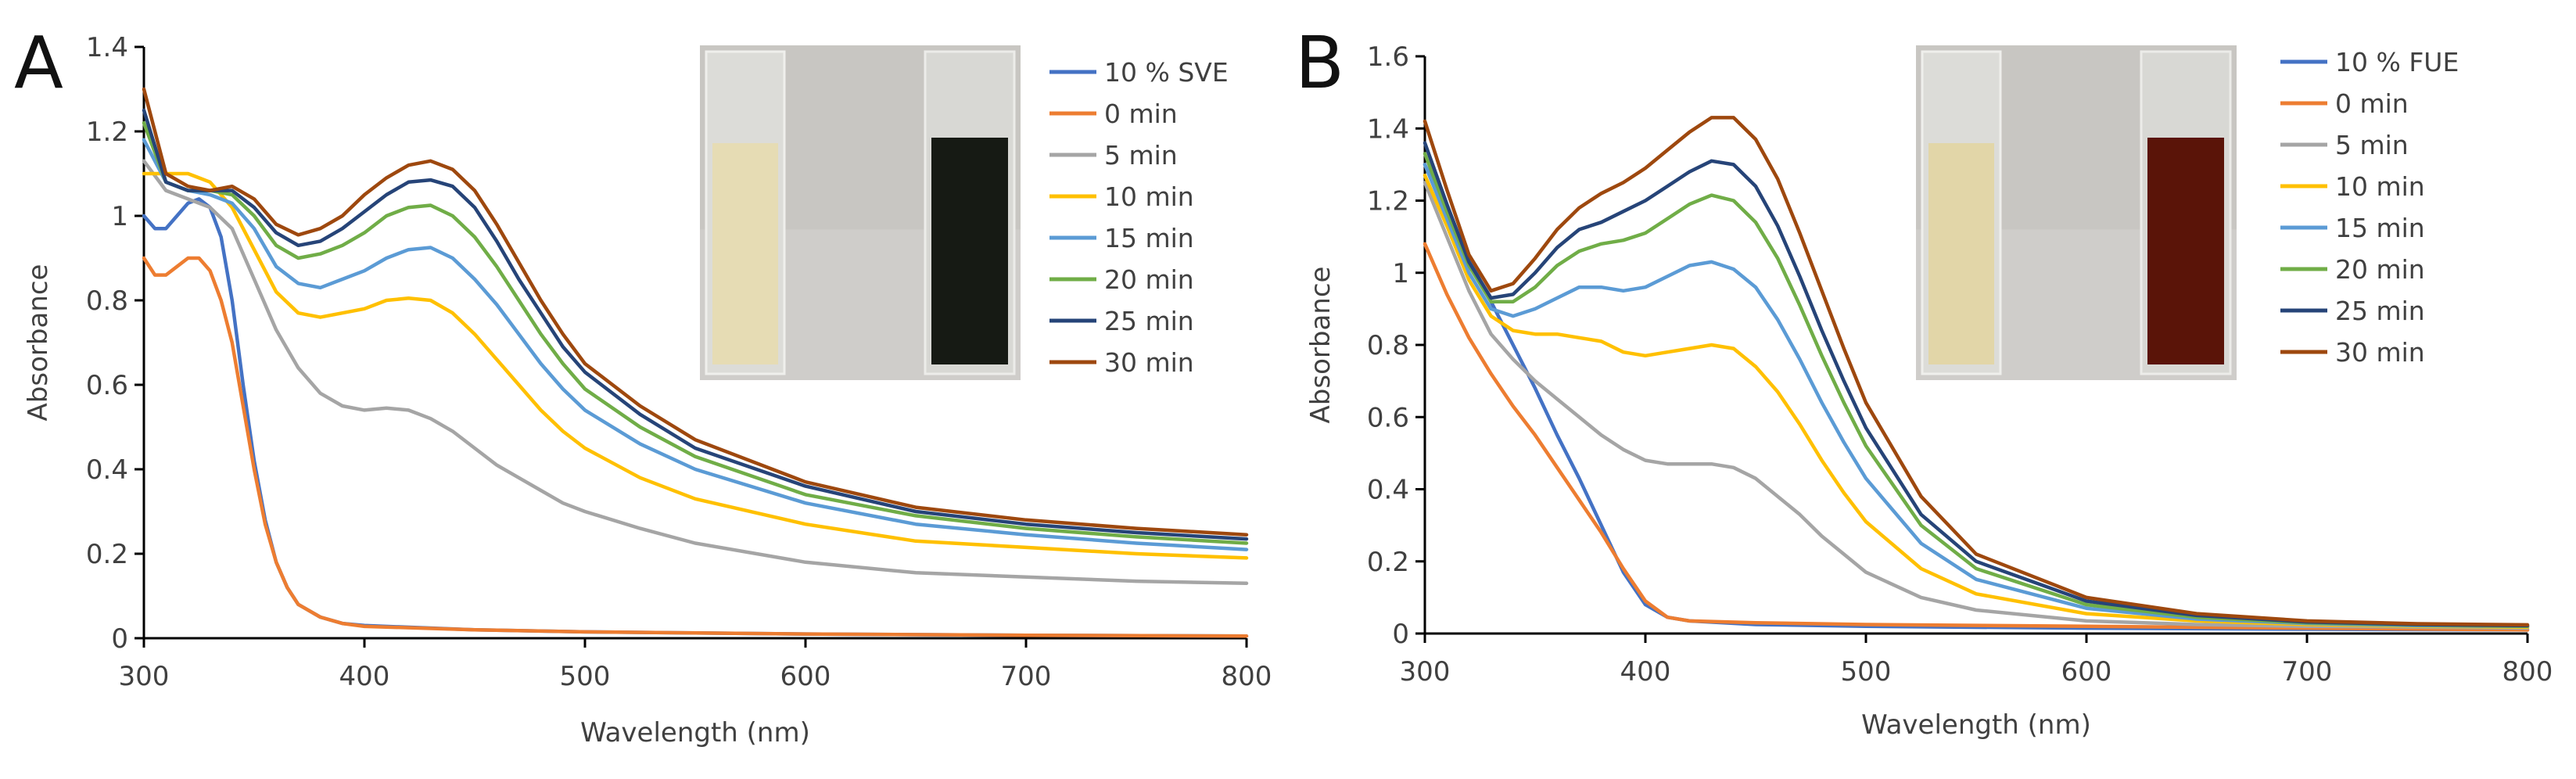 The width and height of the screenshot is (2576, 779). Describe the element at coordinates (115, 343) in the screenshot. I see `y-ticks: 0 0.2 0.4 0.6 0.8 1 1.2 1.4` at that location.